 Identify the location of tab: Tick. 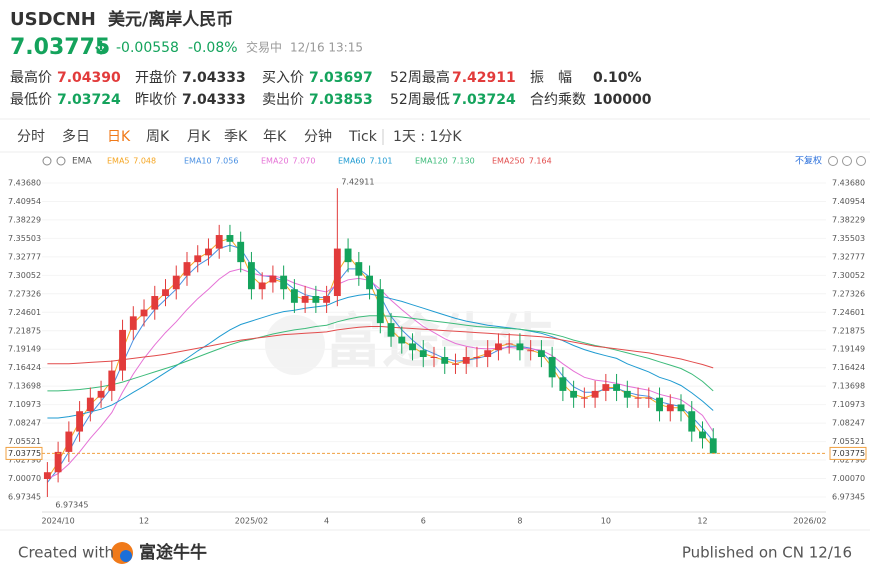
(363, 137).